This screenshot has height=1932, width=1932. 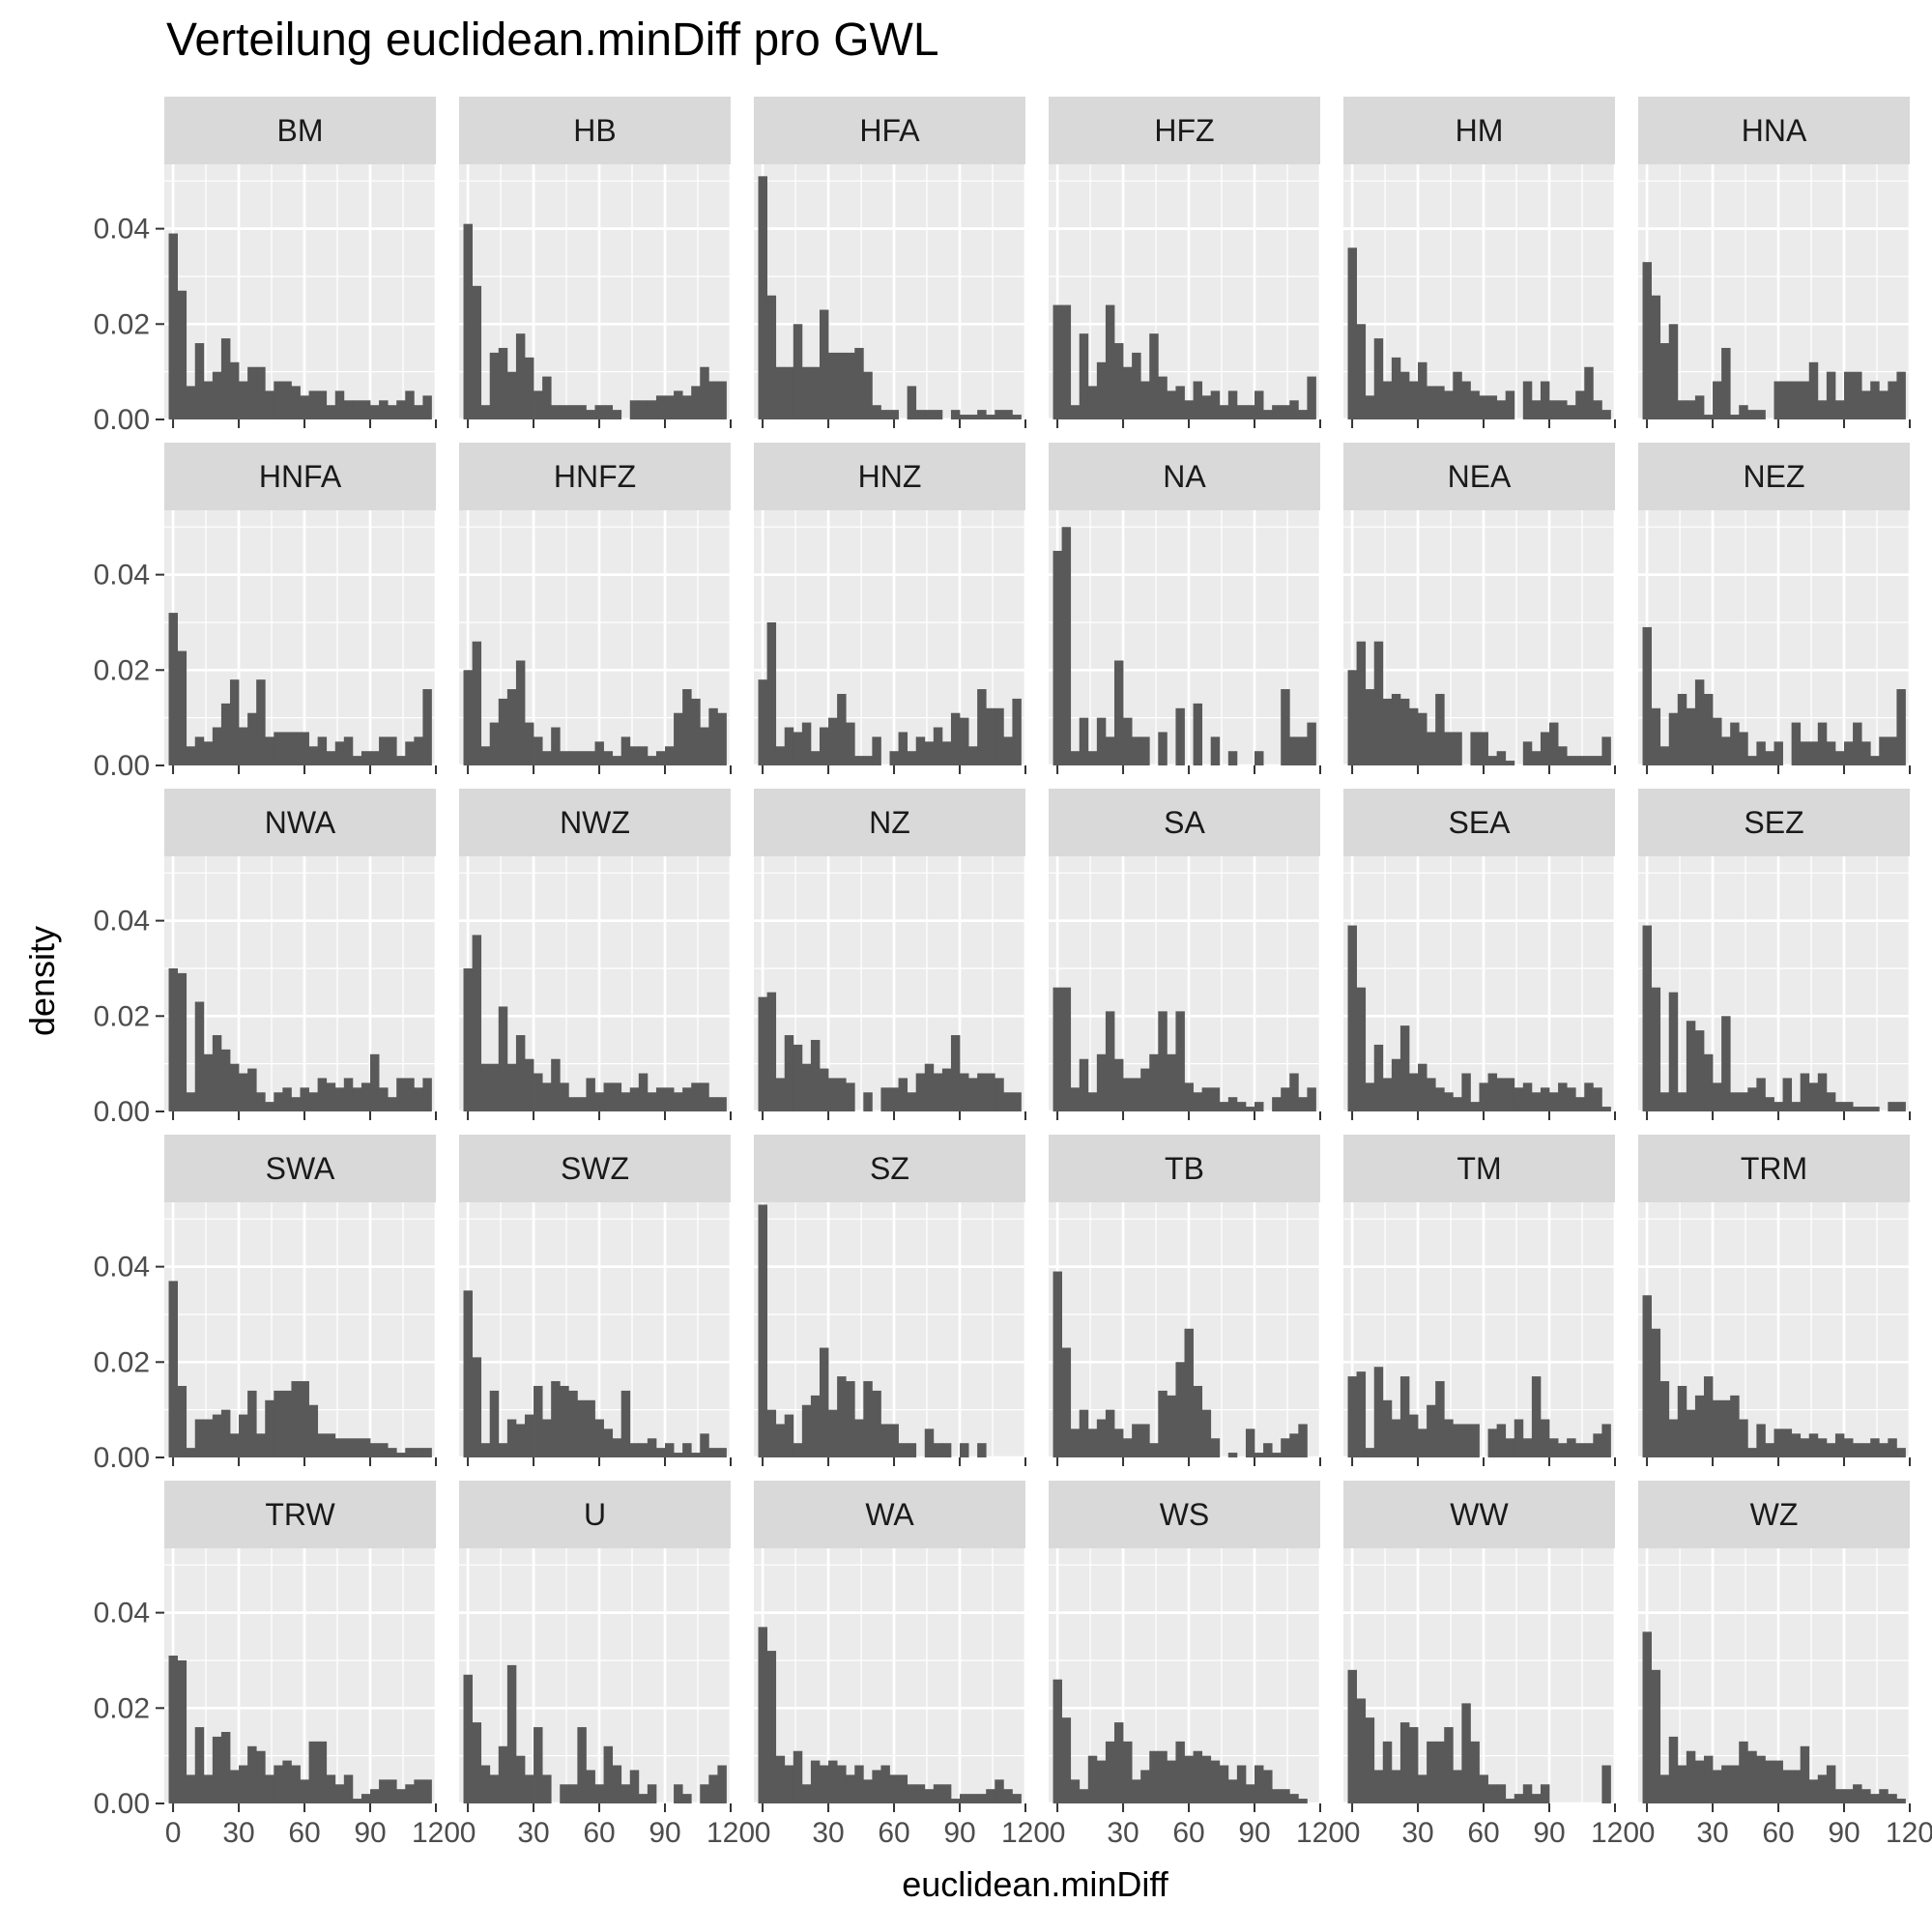 What do you see at coordinates (1479, 1514) in the screenshot?
I see `facet-strip` at bounding box center [1479, 1514].